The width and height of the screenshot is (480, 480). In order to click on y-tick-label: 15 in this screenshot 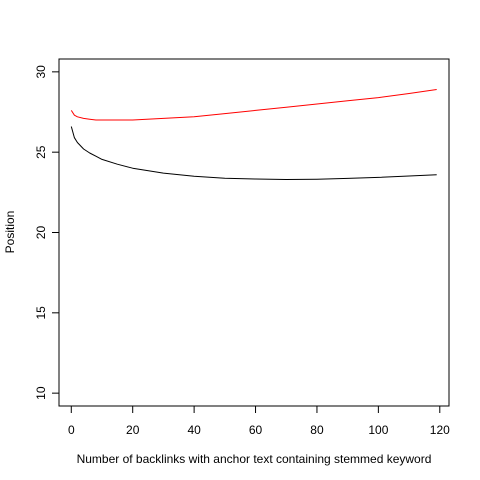, I will do `click(41, 313)`.